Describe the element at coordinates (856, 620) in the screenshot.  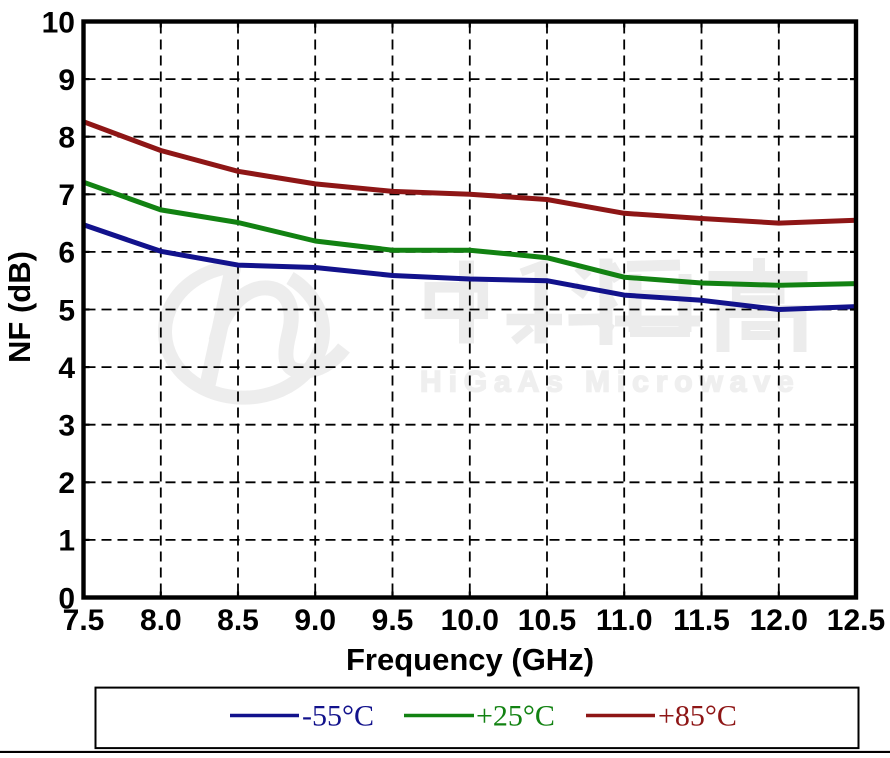
I see `svg-text: 12.5` at that location.